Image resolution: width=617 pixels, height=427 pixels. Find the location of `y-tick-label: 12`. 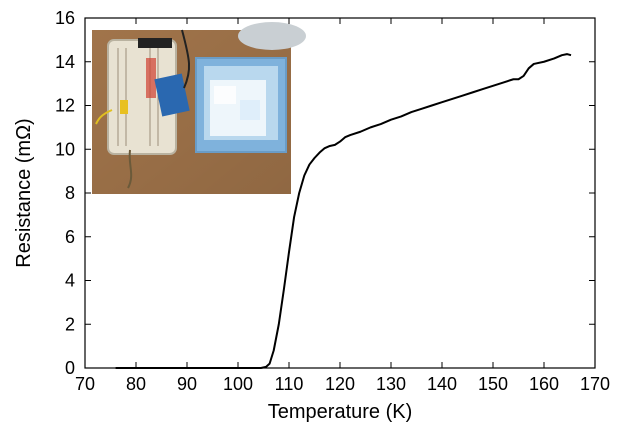

y-tick-label: 12 is located at coordinates (65, 106).